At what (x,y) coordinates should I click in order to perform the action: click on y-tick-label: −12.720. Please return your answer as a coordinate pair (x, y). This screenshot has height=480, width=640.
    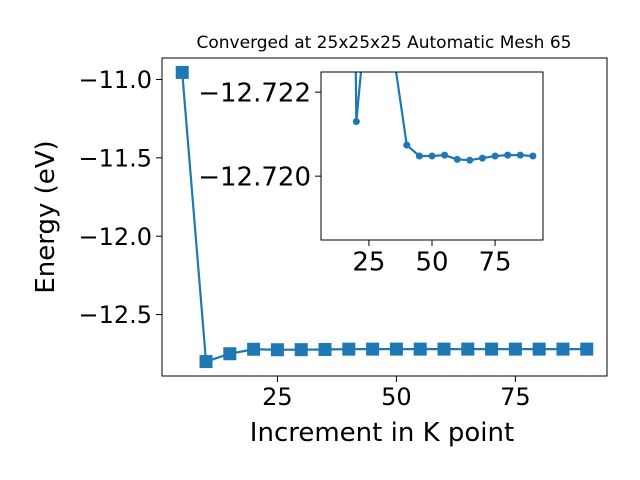
    Looking at the image, I should click on (254, 178).